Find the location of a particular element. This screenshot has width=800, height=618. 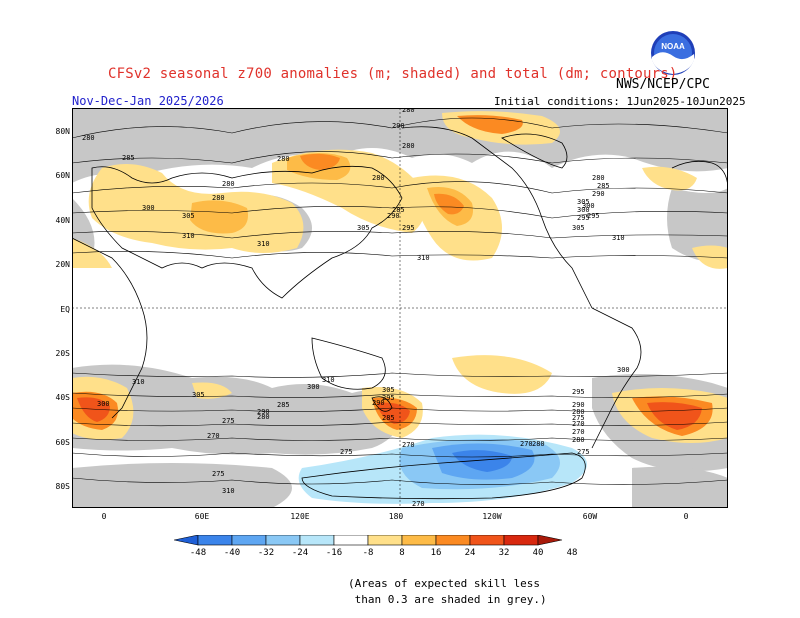

colorbar is located at coordinates (399, 544).